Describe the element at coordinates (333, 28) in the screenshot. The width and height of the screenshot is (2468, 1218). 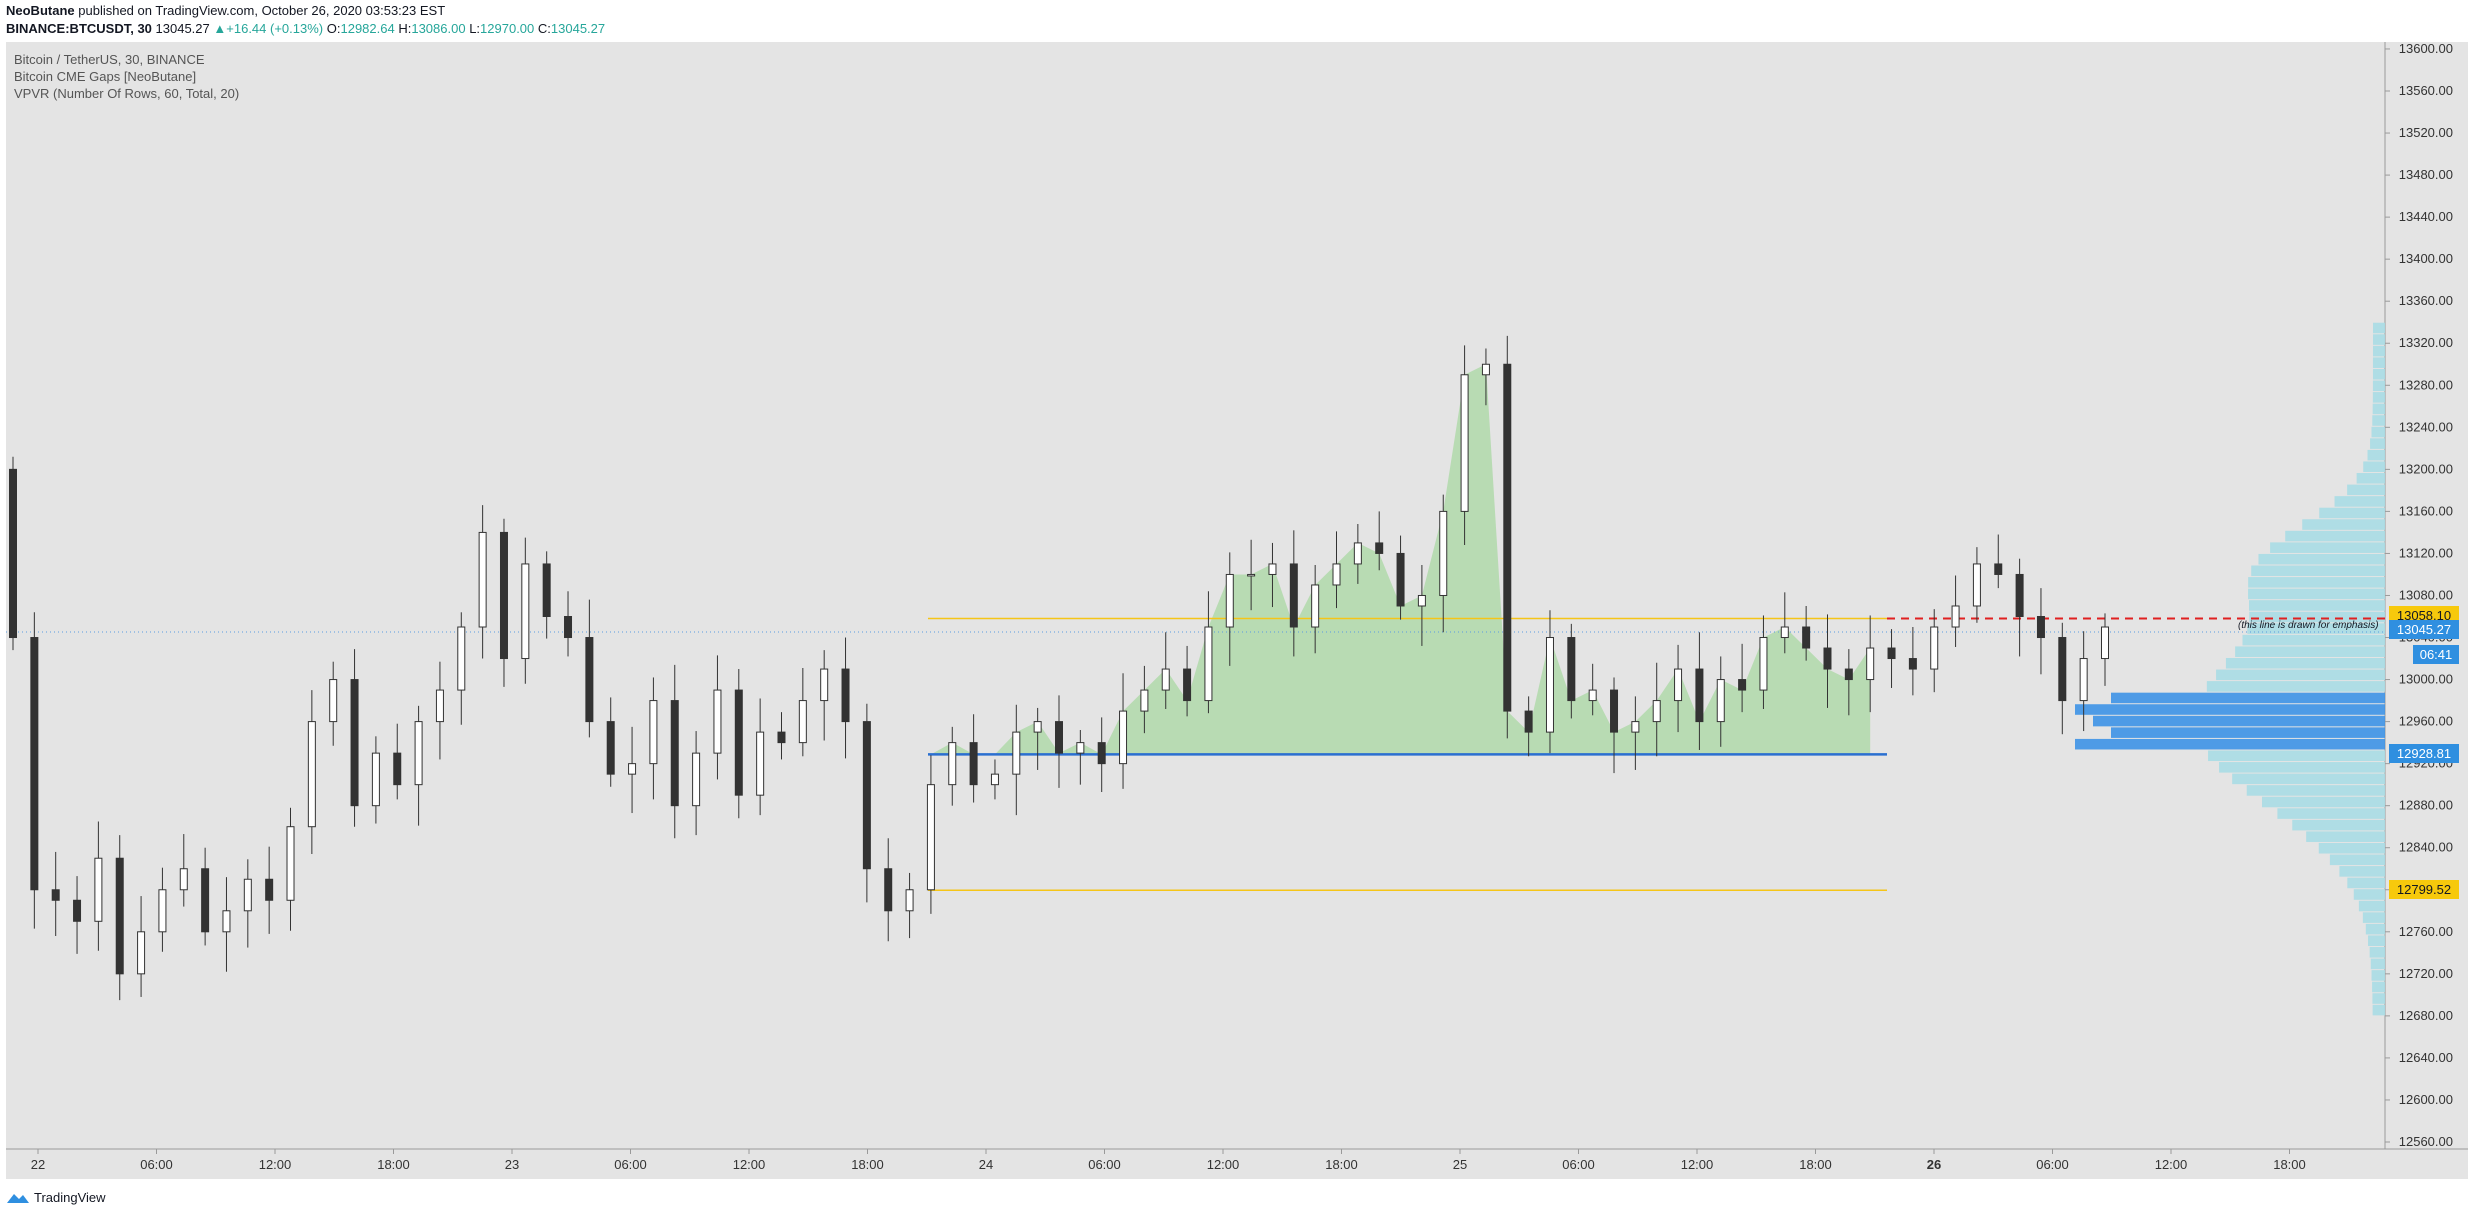
I see `open-label: O:` at that location.